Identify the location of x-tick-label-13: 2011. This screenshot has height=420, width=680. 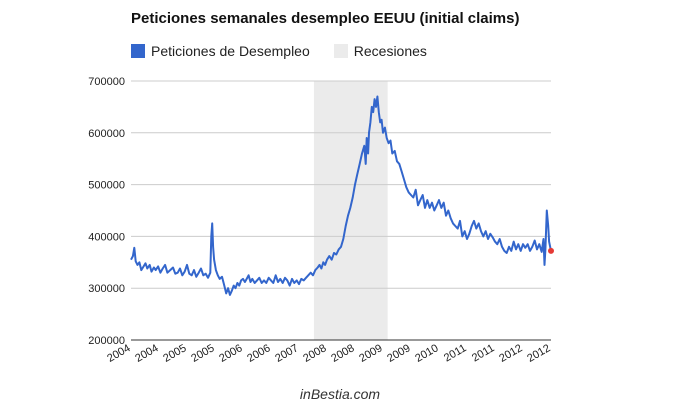
(483, 353).